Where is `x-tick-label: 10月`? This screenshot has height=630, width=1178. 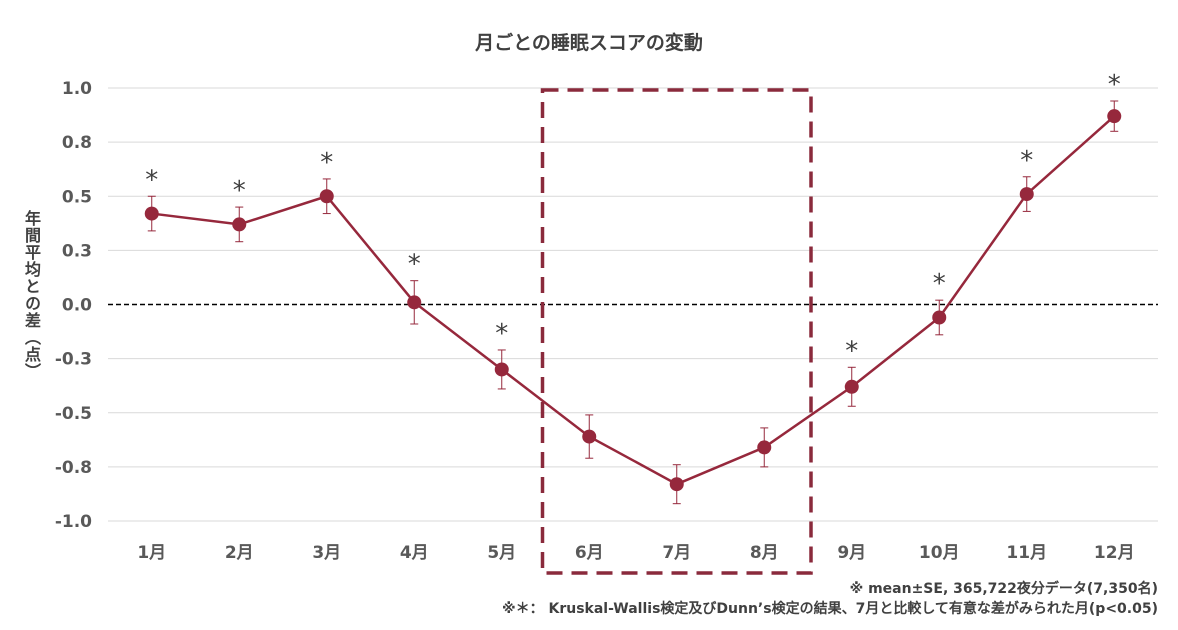
x-tick-label: 10月 is located at coordinates (939, 553).